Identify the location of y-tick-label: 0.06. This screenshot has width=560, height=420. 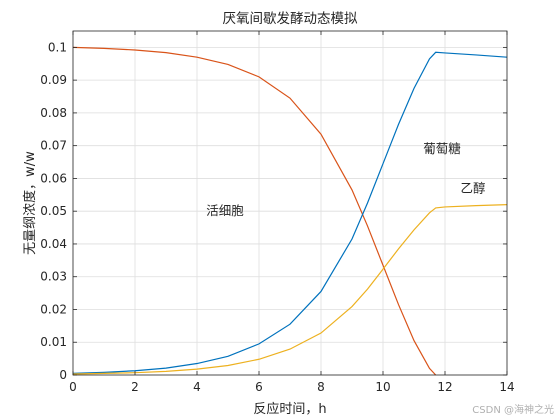
(53, 178).